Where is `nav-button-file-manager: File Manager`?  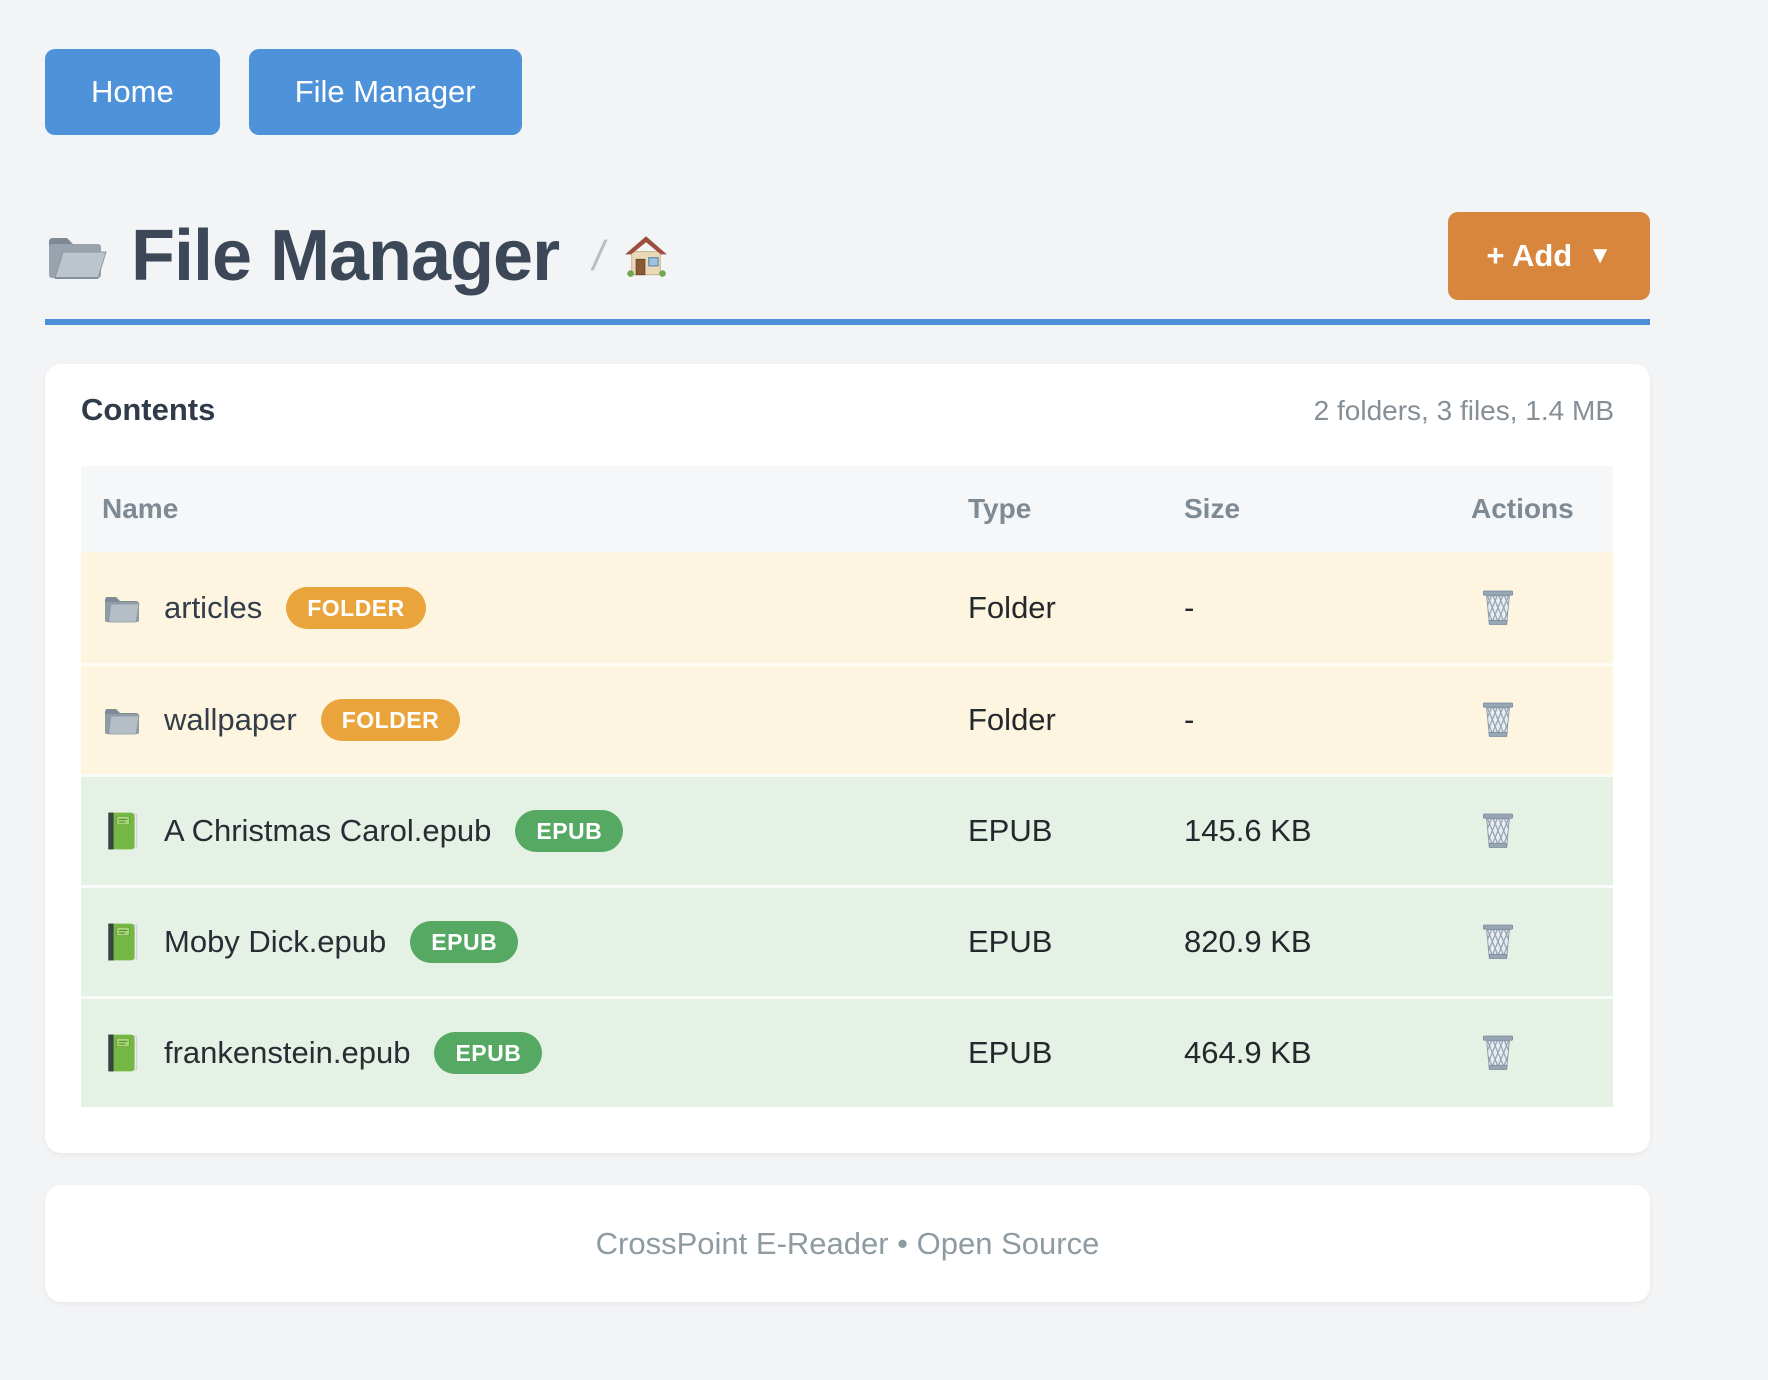 nav-button-file-manager: File Manager is located at coordinates (385, 92).